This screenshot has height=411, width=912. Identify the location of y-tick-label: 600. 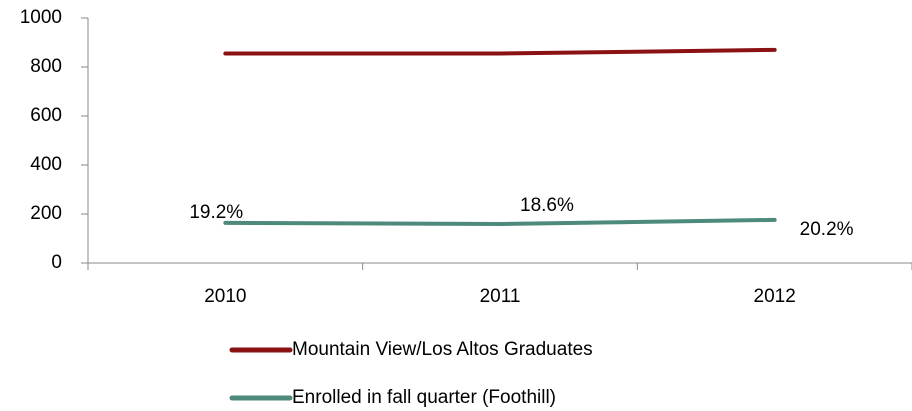
(46, 115).